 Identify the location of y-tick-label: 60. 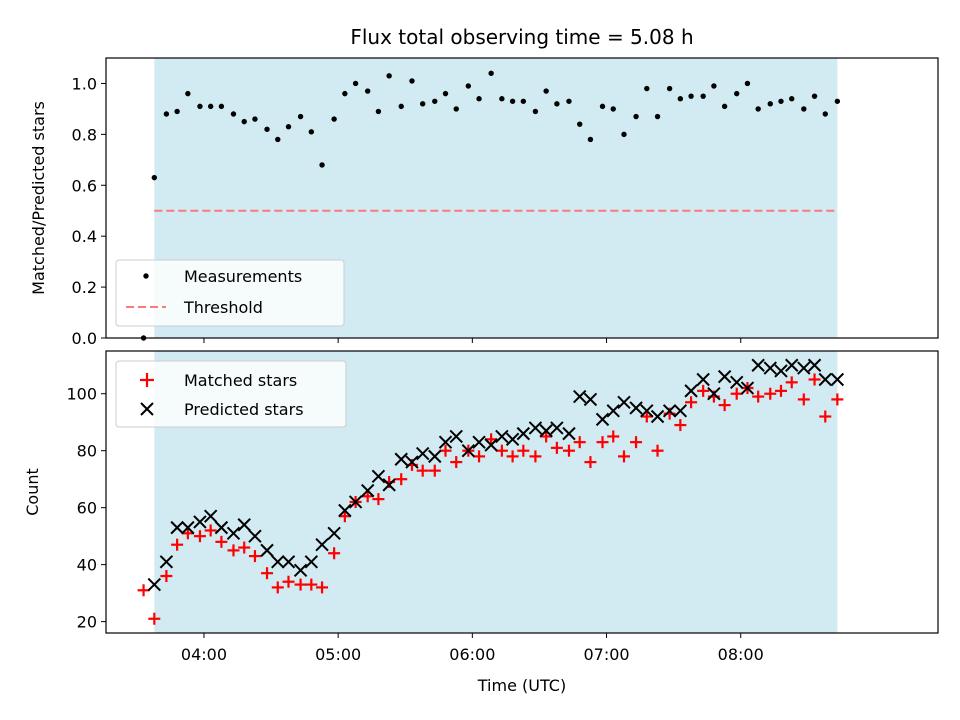
(87, 508).